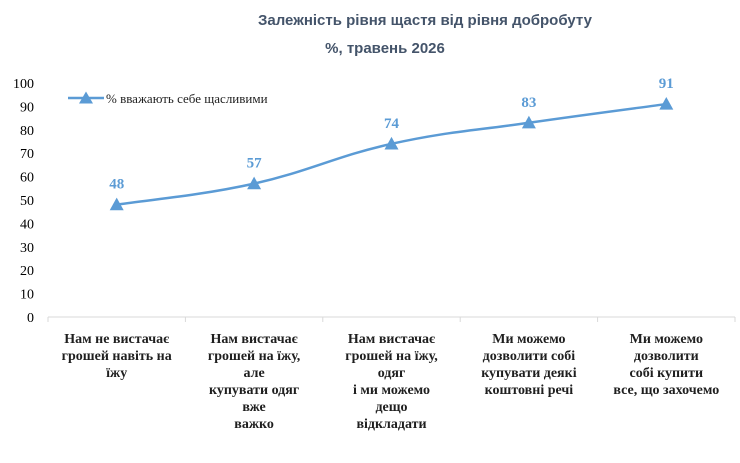 This screenshot has height=463, width=740. I want to click on x-tick-label-line: коштовні речі, so click(529, 390).